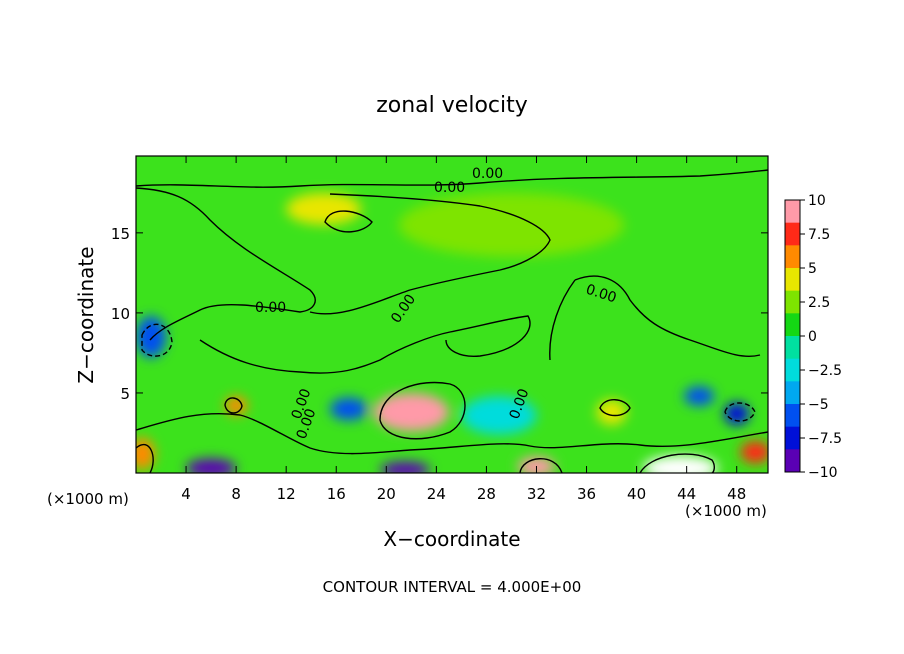 Image resolution: width=904 pixels, height=654 pixels. What do you see at coordinates (825, 439) in the screenshot?
I see `colorbar-tick-label: −7.5` at bounding box center [825, 439].